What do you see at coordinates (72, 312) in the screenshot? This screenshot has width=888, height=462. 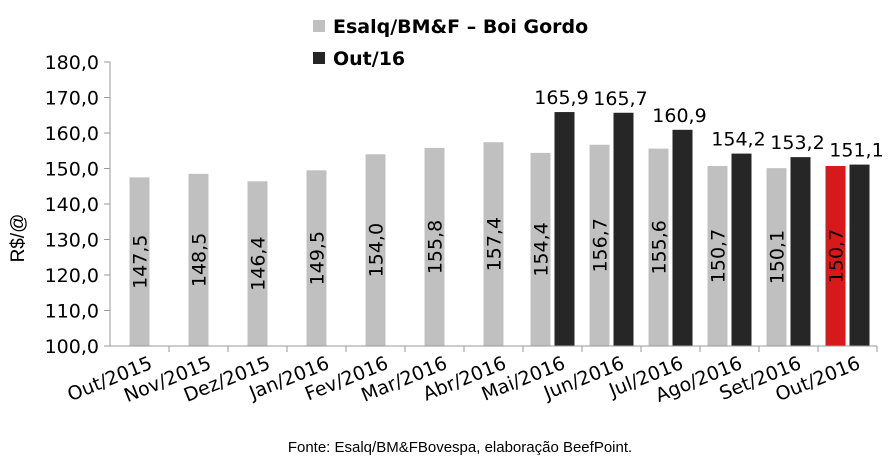 I see `y-tick-label: 110,0` at bounding box center [72, 312].